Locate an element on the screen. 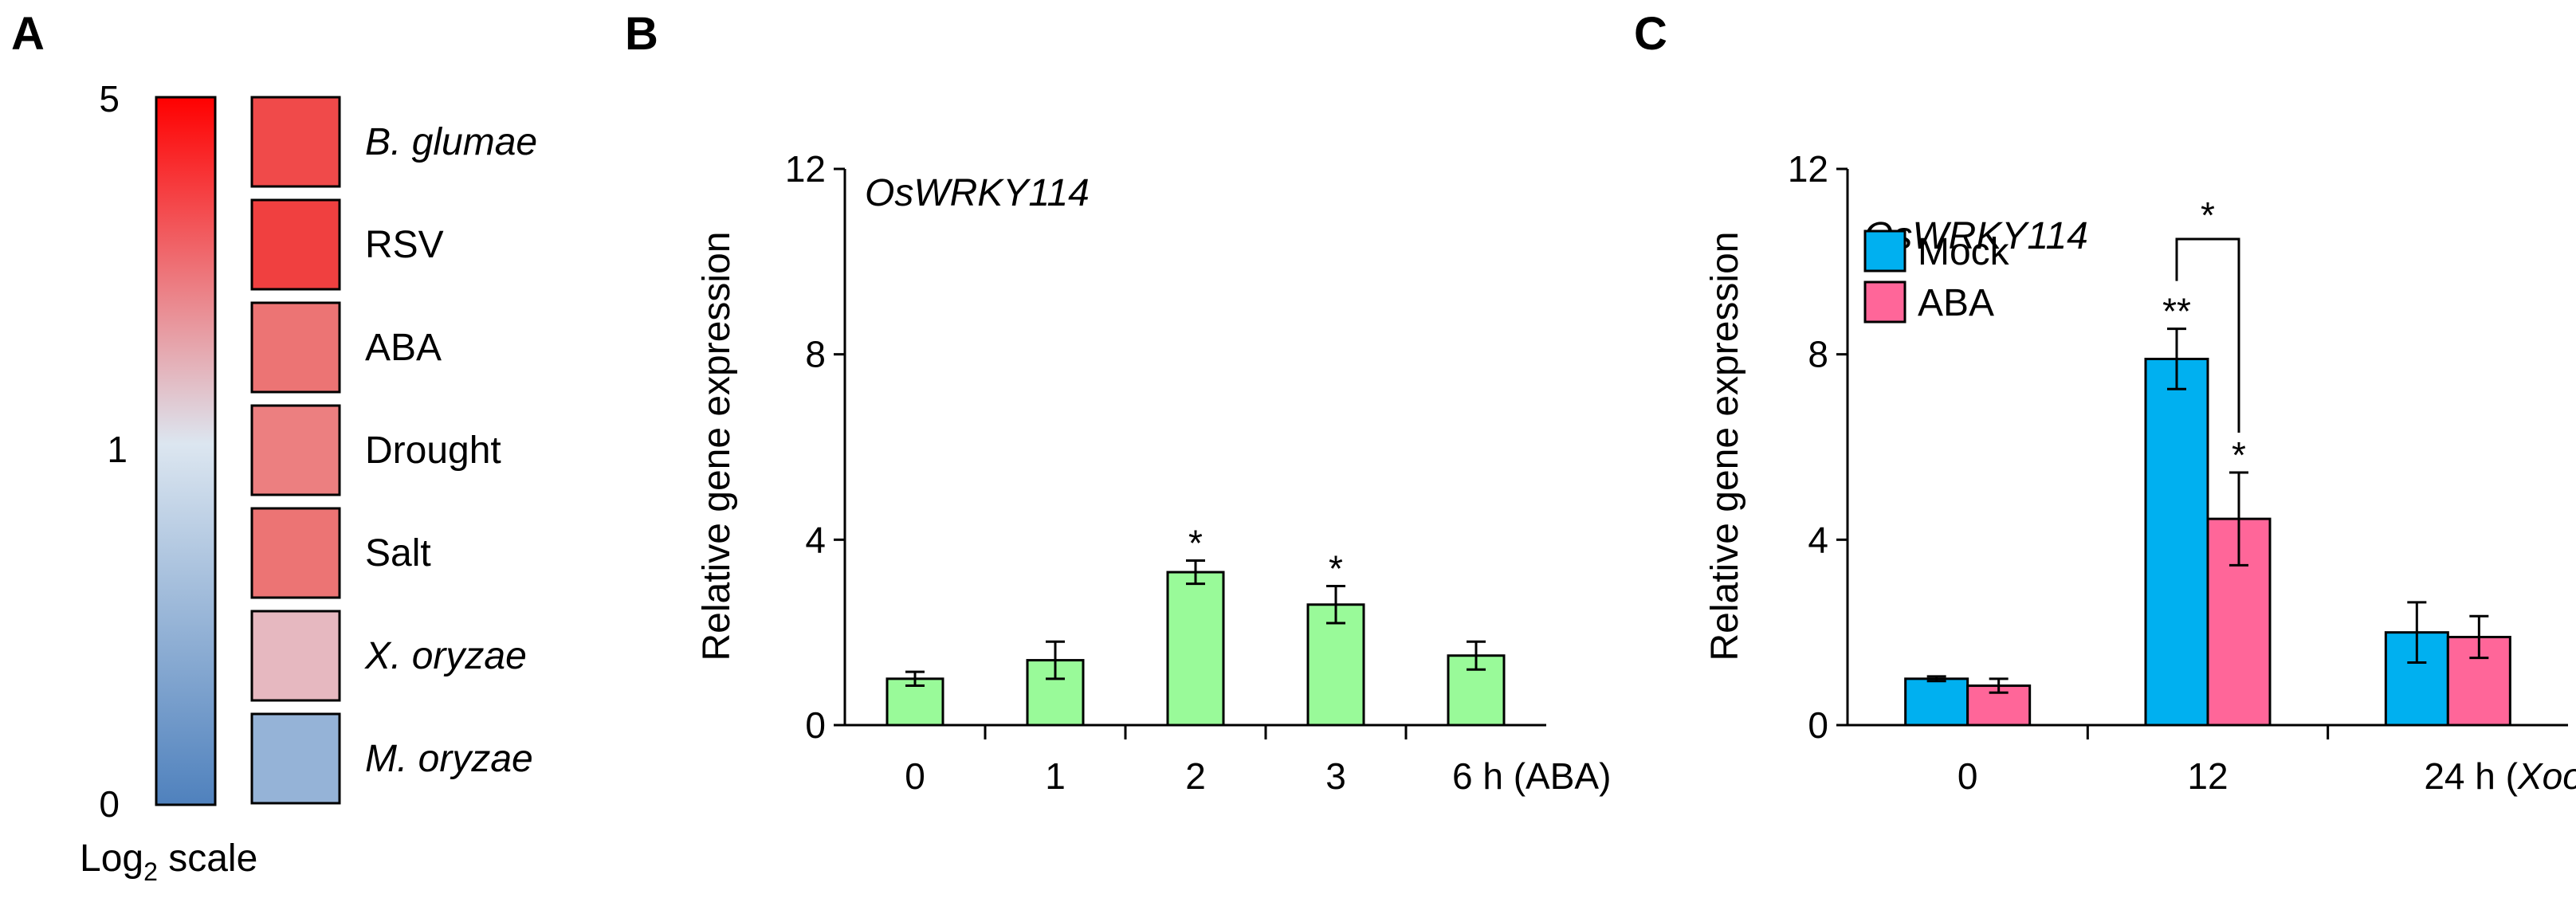 Image resolution: width=2576 pixels, height=902 pixels. panel-c-y-tick-label: 8 is located at coordinates (1818, 354).